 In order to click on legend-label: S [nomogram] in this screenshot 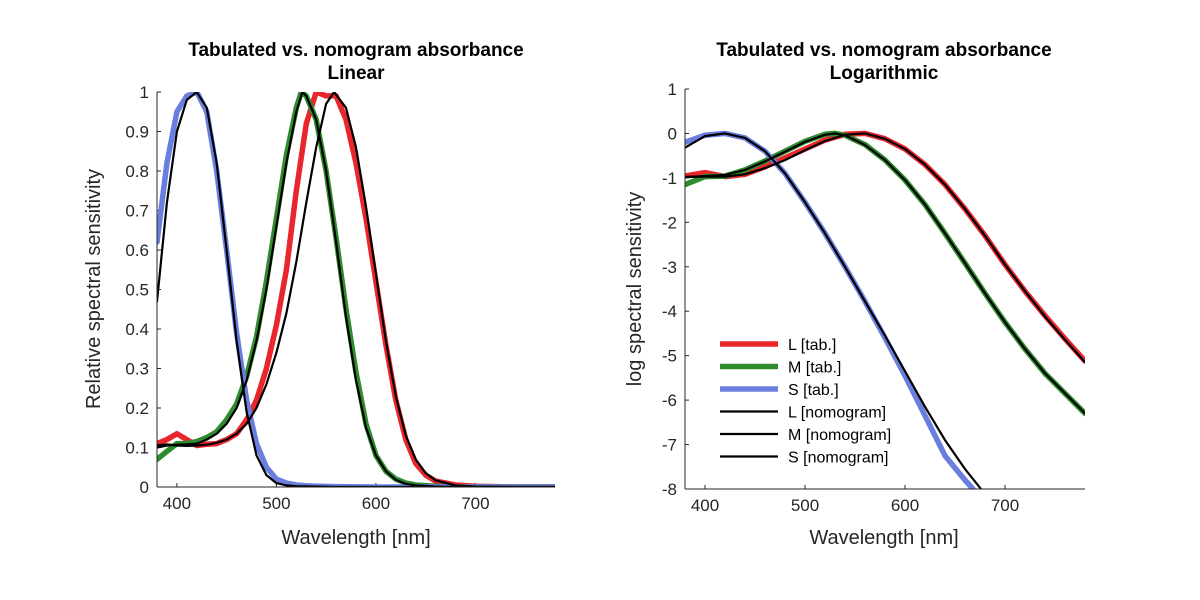, I will do `click(838, 458)`.